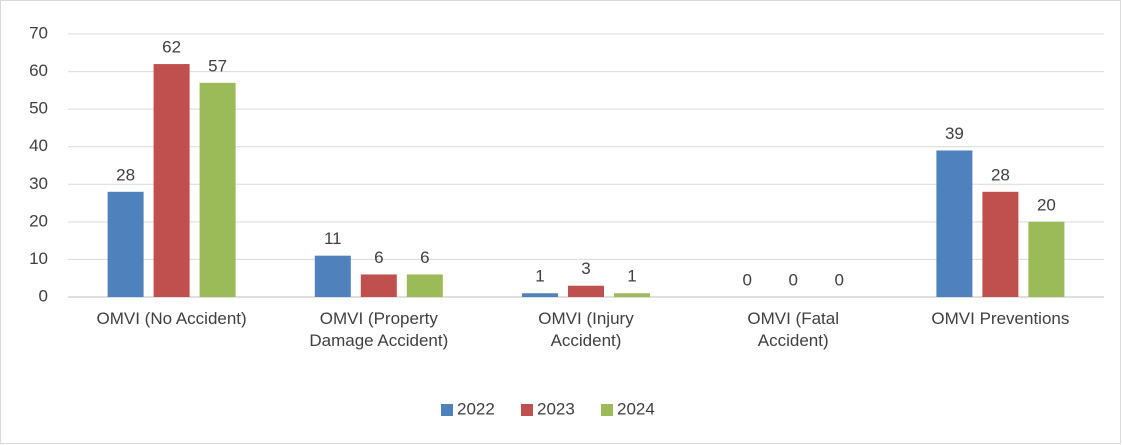 The height and width of the screenshot is (445, 1122). Describe the element at coordinates (38, 70) in the screenshot. I see `y-tick-label: 60` at that location.